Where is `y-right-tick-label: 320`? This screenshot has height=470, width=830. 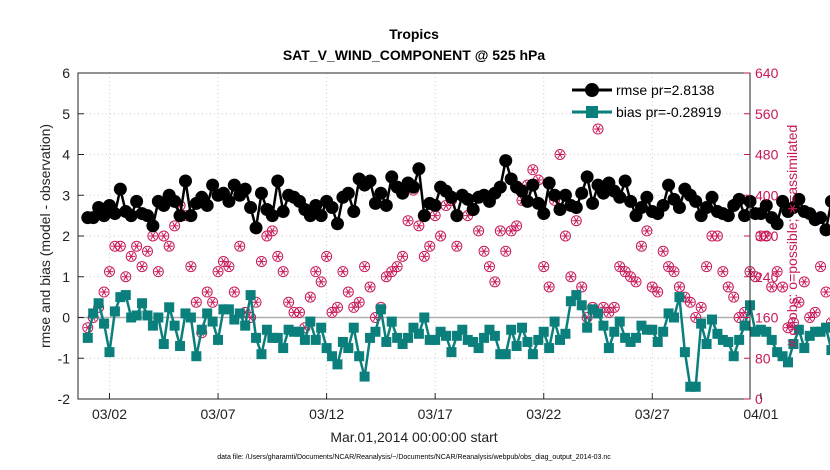
y-right-tick-label: 320 is located at coordinates (767, 236).